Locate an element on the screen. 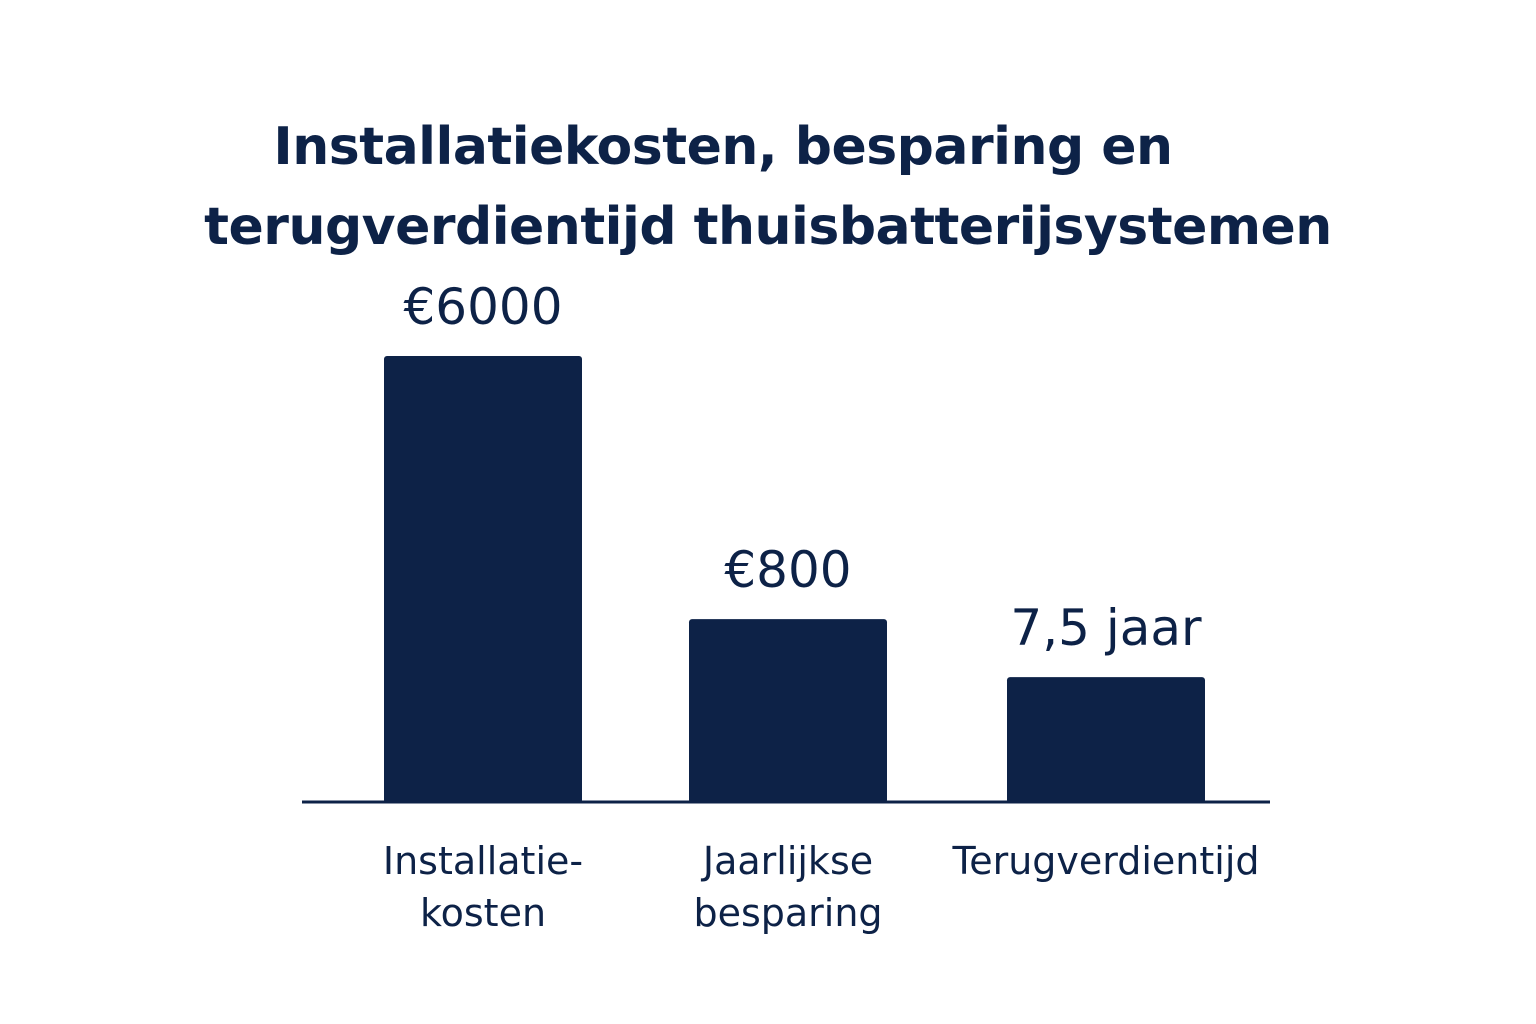 The image size is (1536, 1024). chart-title-line-2: terugverdientijd thuisbatterijsystemen is located at coordinates (768, 226).